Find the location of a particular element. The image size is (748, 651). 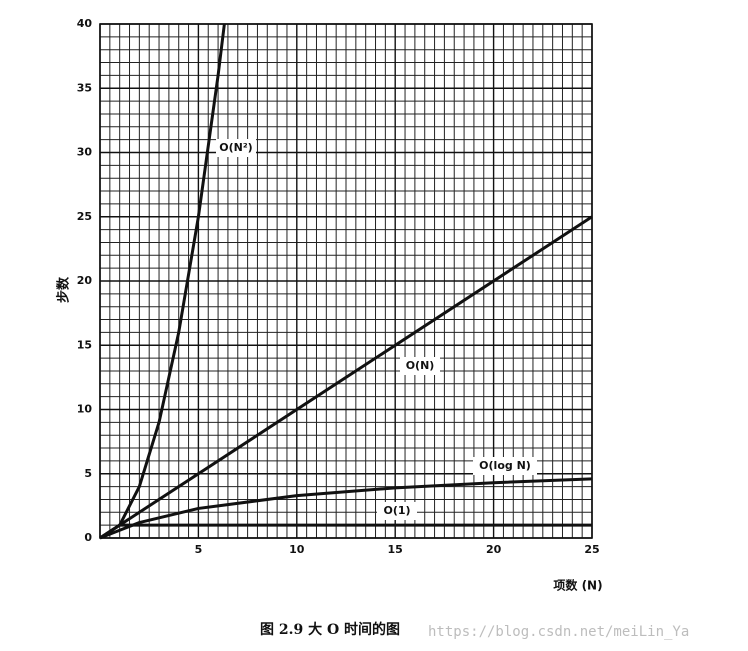

series-label: O(N²) is located at coordinates (235, 147).